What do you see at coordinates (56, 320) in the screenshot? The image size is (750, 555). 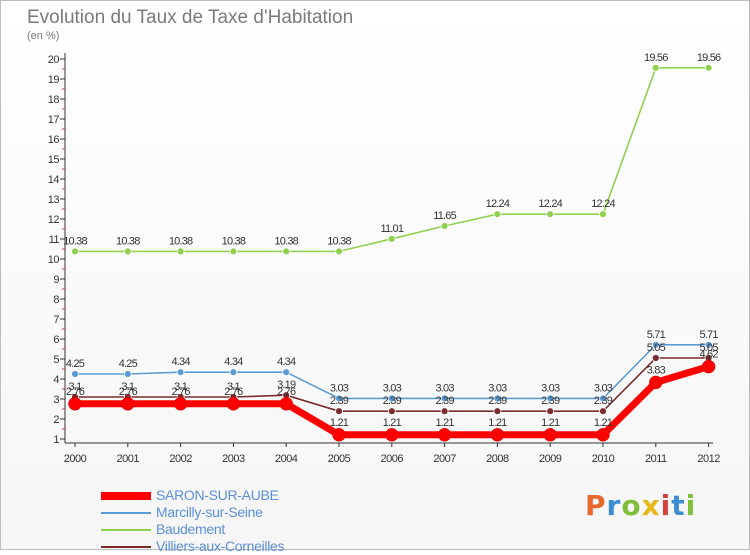 I see `y-tick-label: 7` at bounding box center [56, 320].